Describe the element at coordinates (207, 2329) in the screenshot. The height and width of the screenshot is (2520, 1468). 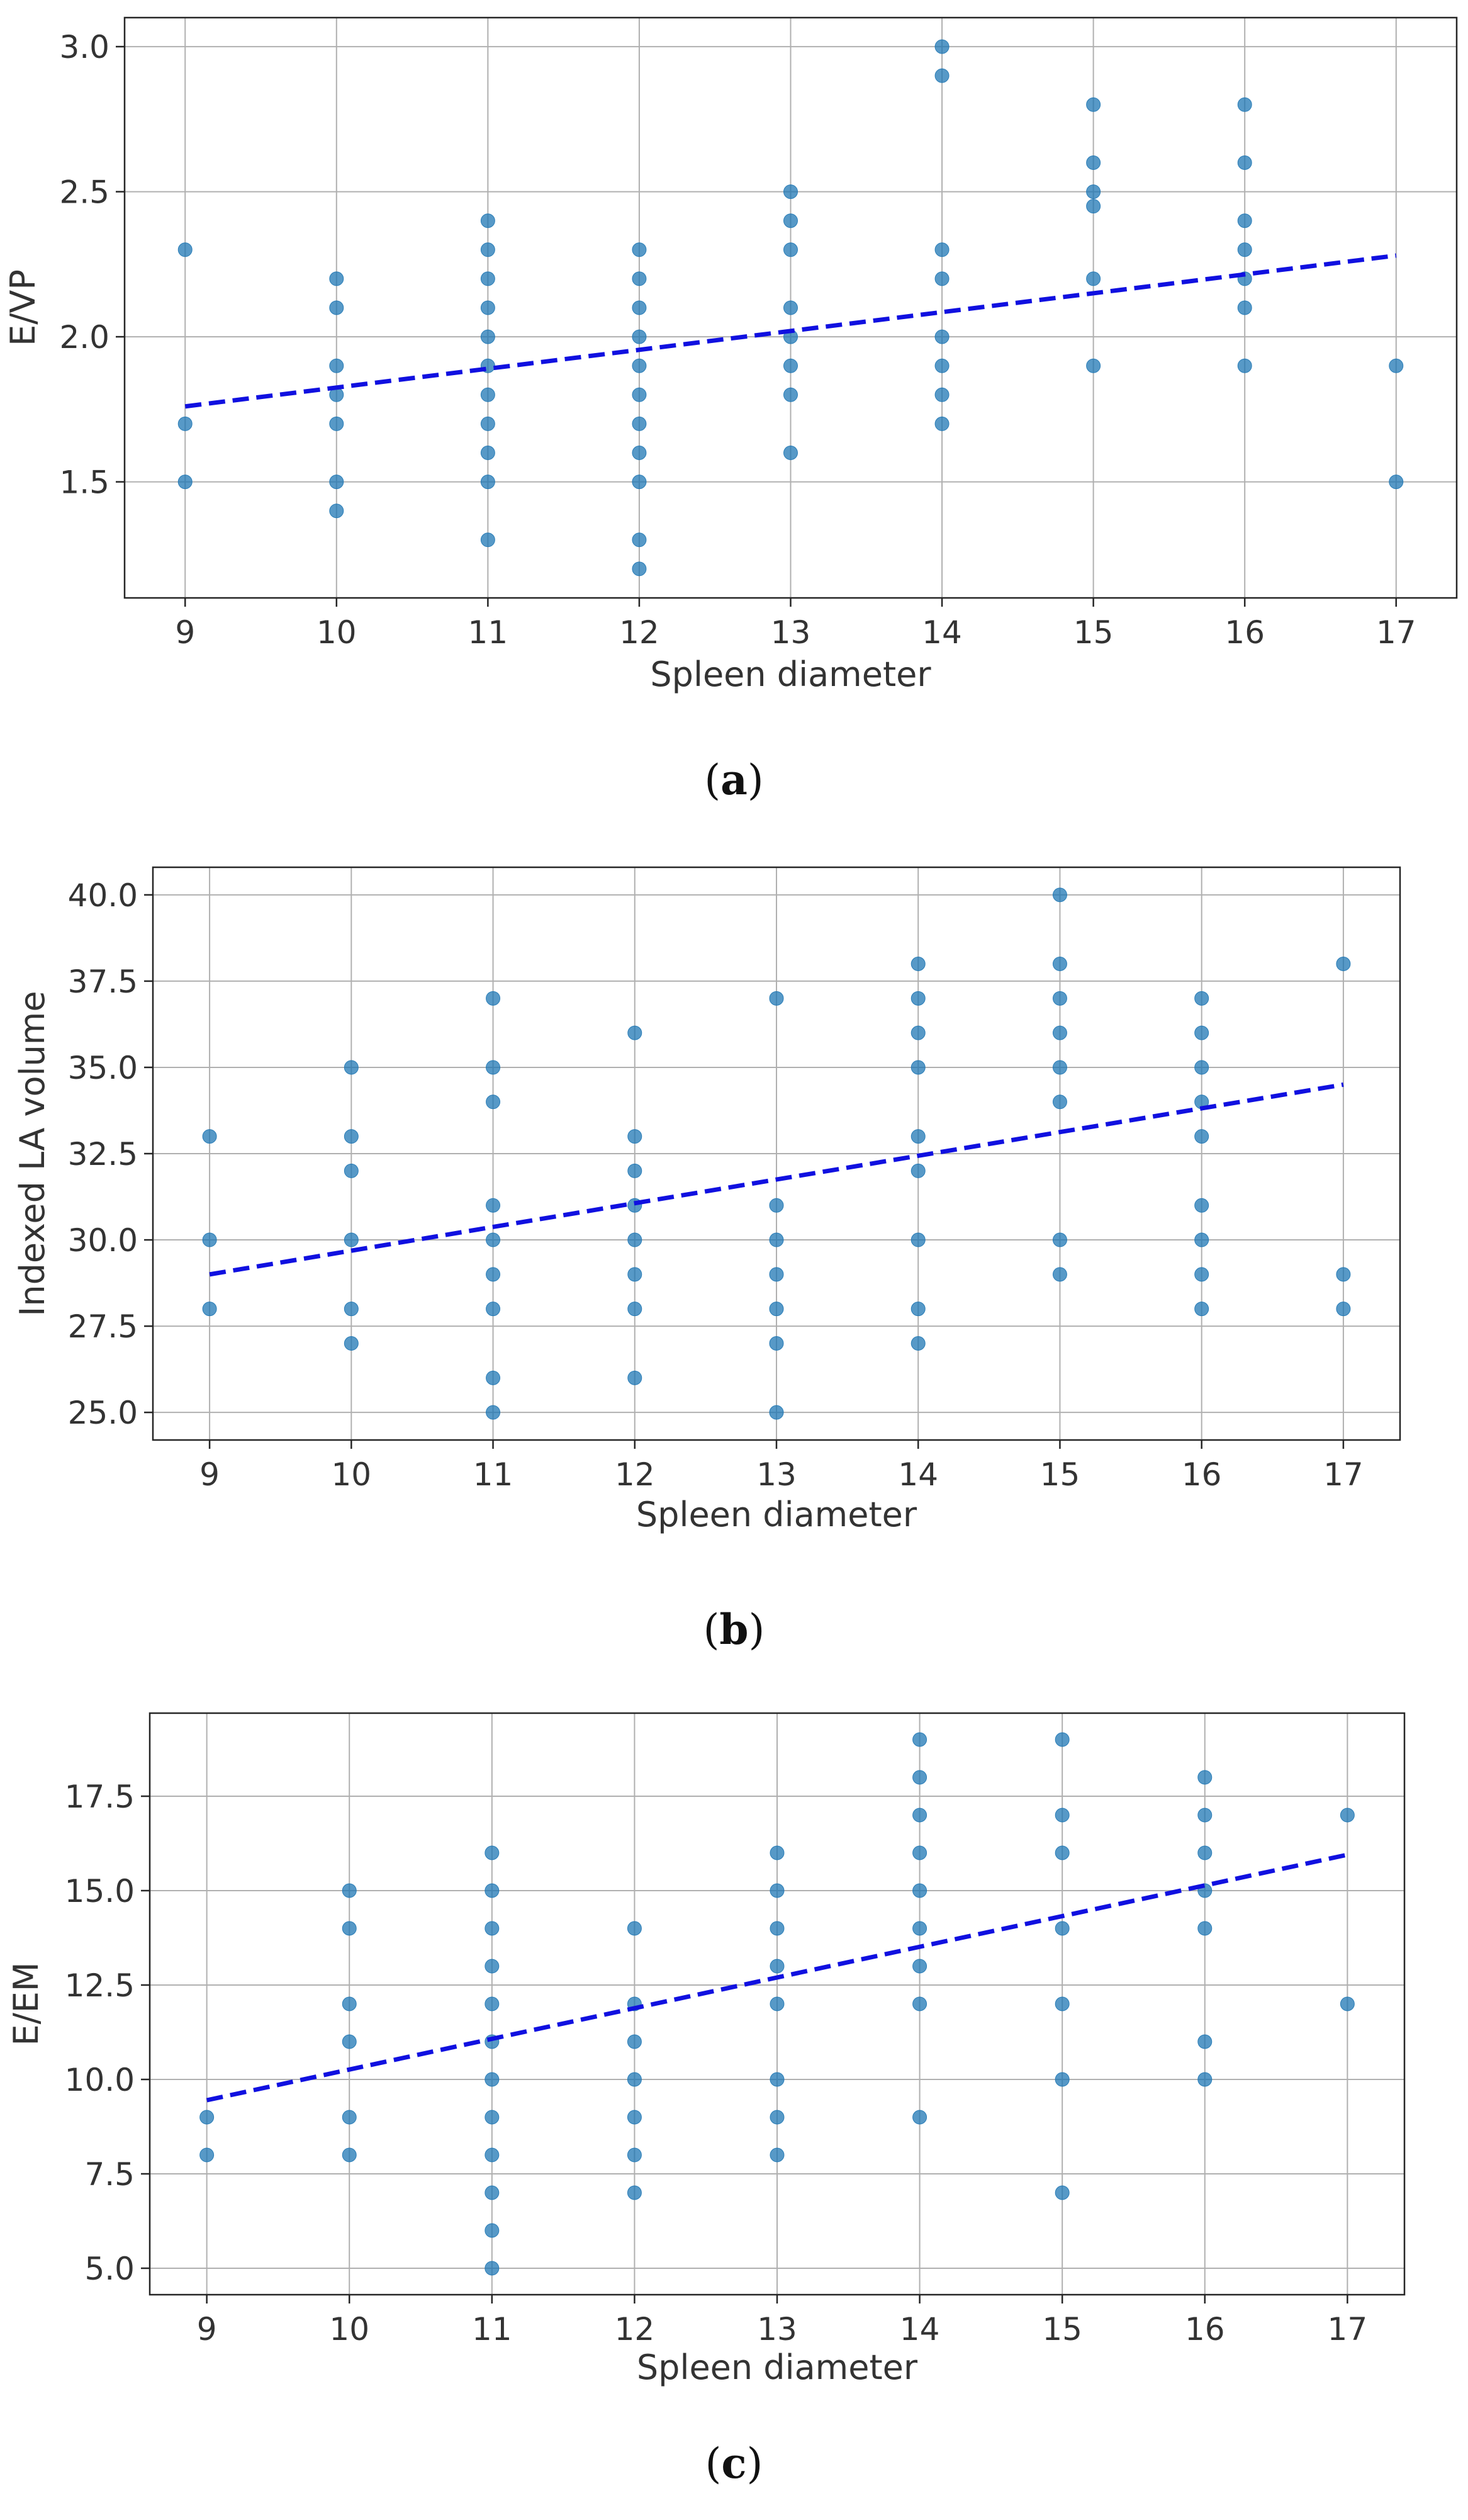
I see `x-tick-label: 9` at that location.